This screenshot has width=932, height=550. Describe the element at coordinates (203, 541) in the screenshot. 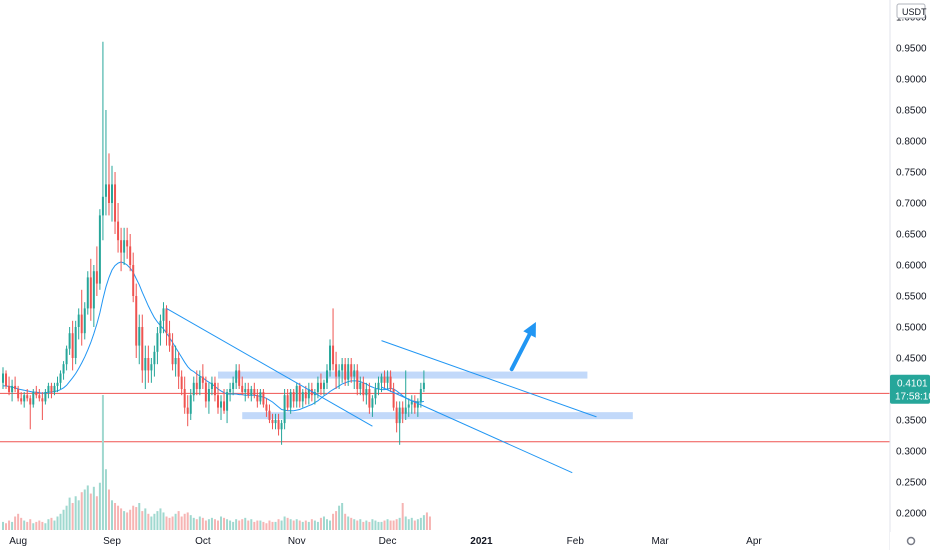

I see `x-tick-label: Oct` at that location.